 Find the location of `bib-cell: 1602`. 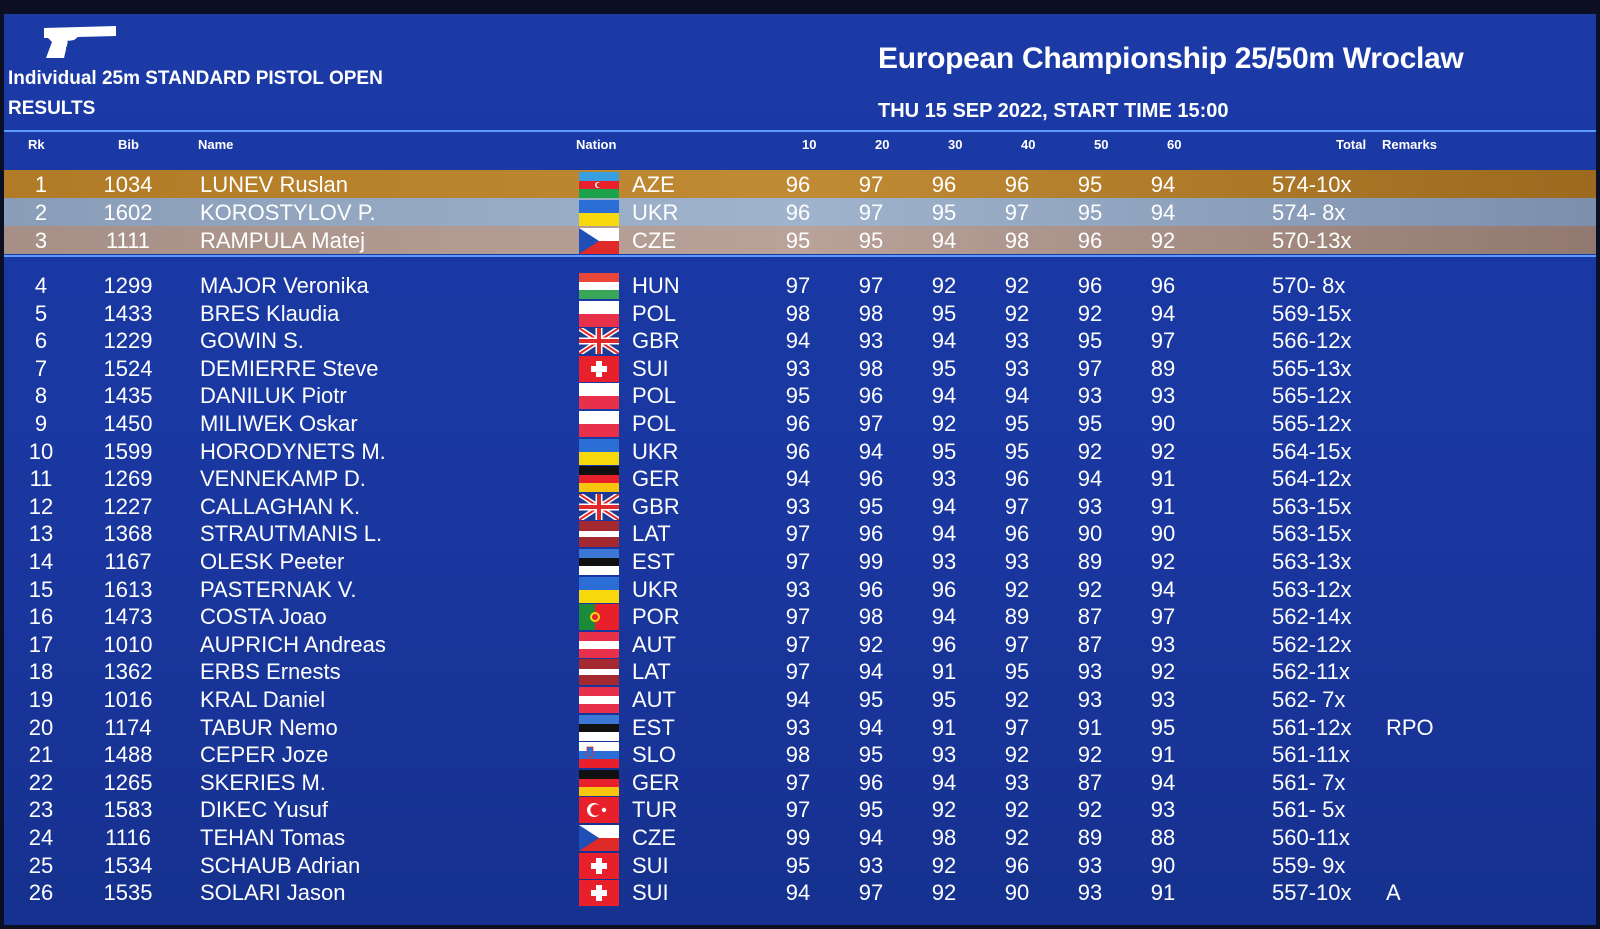

bib-cell: 1602 is located at coordinates (128, 212).